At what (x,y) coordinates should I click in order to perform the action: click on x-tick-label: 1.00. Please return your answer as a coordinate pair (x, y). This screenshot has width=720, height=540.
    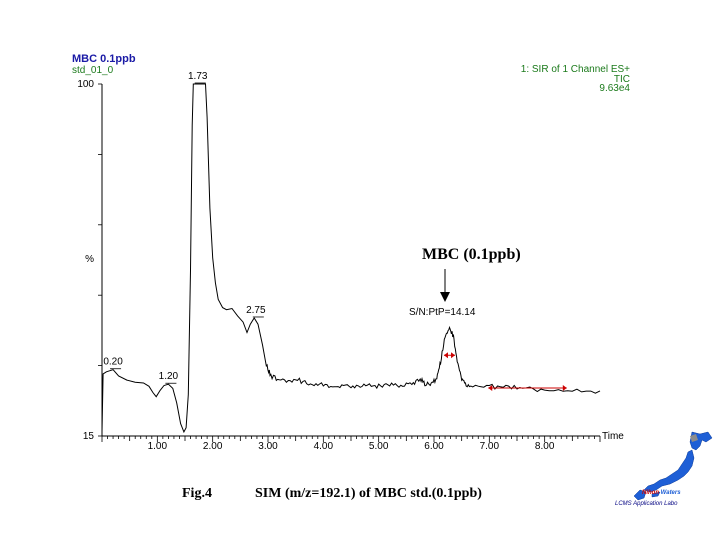
    Looking at the image, I should click on (158, 446).